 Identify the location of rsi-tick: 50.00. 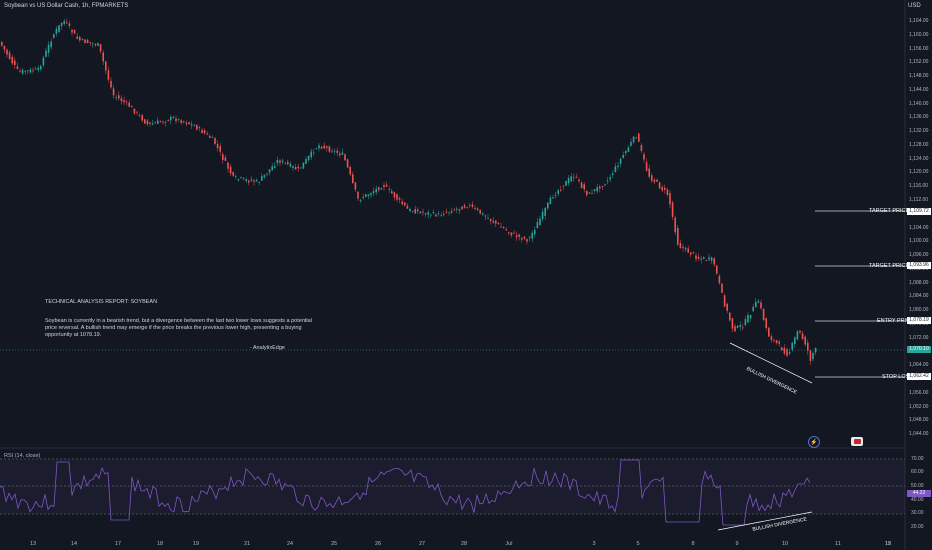
(917, 486).